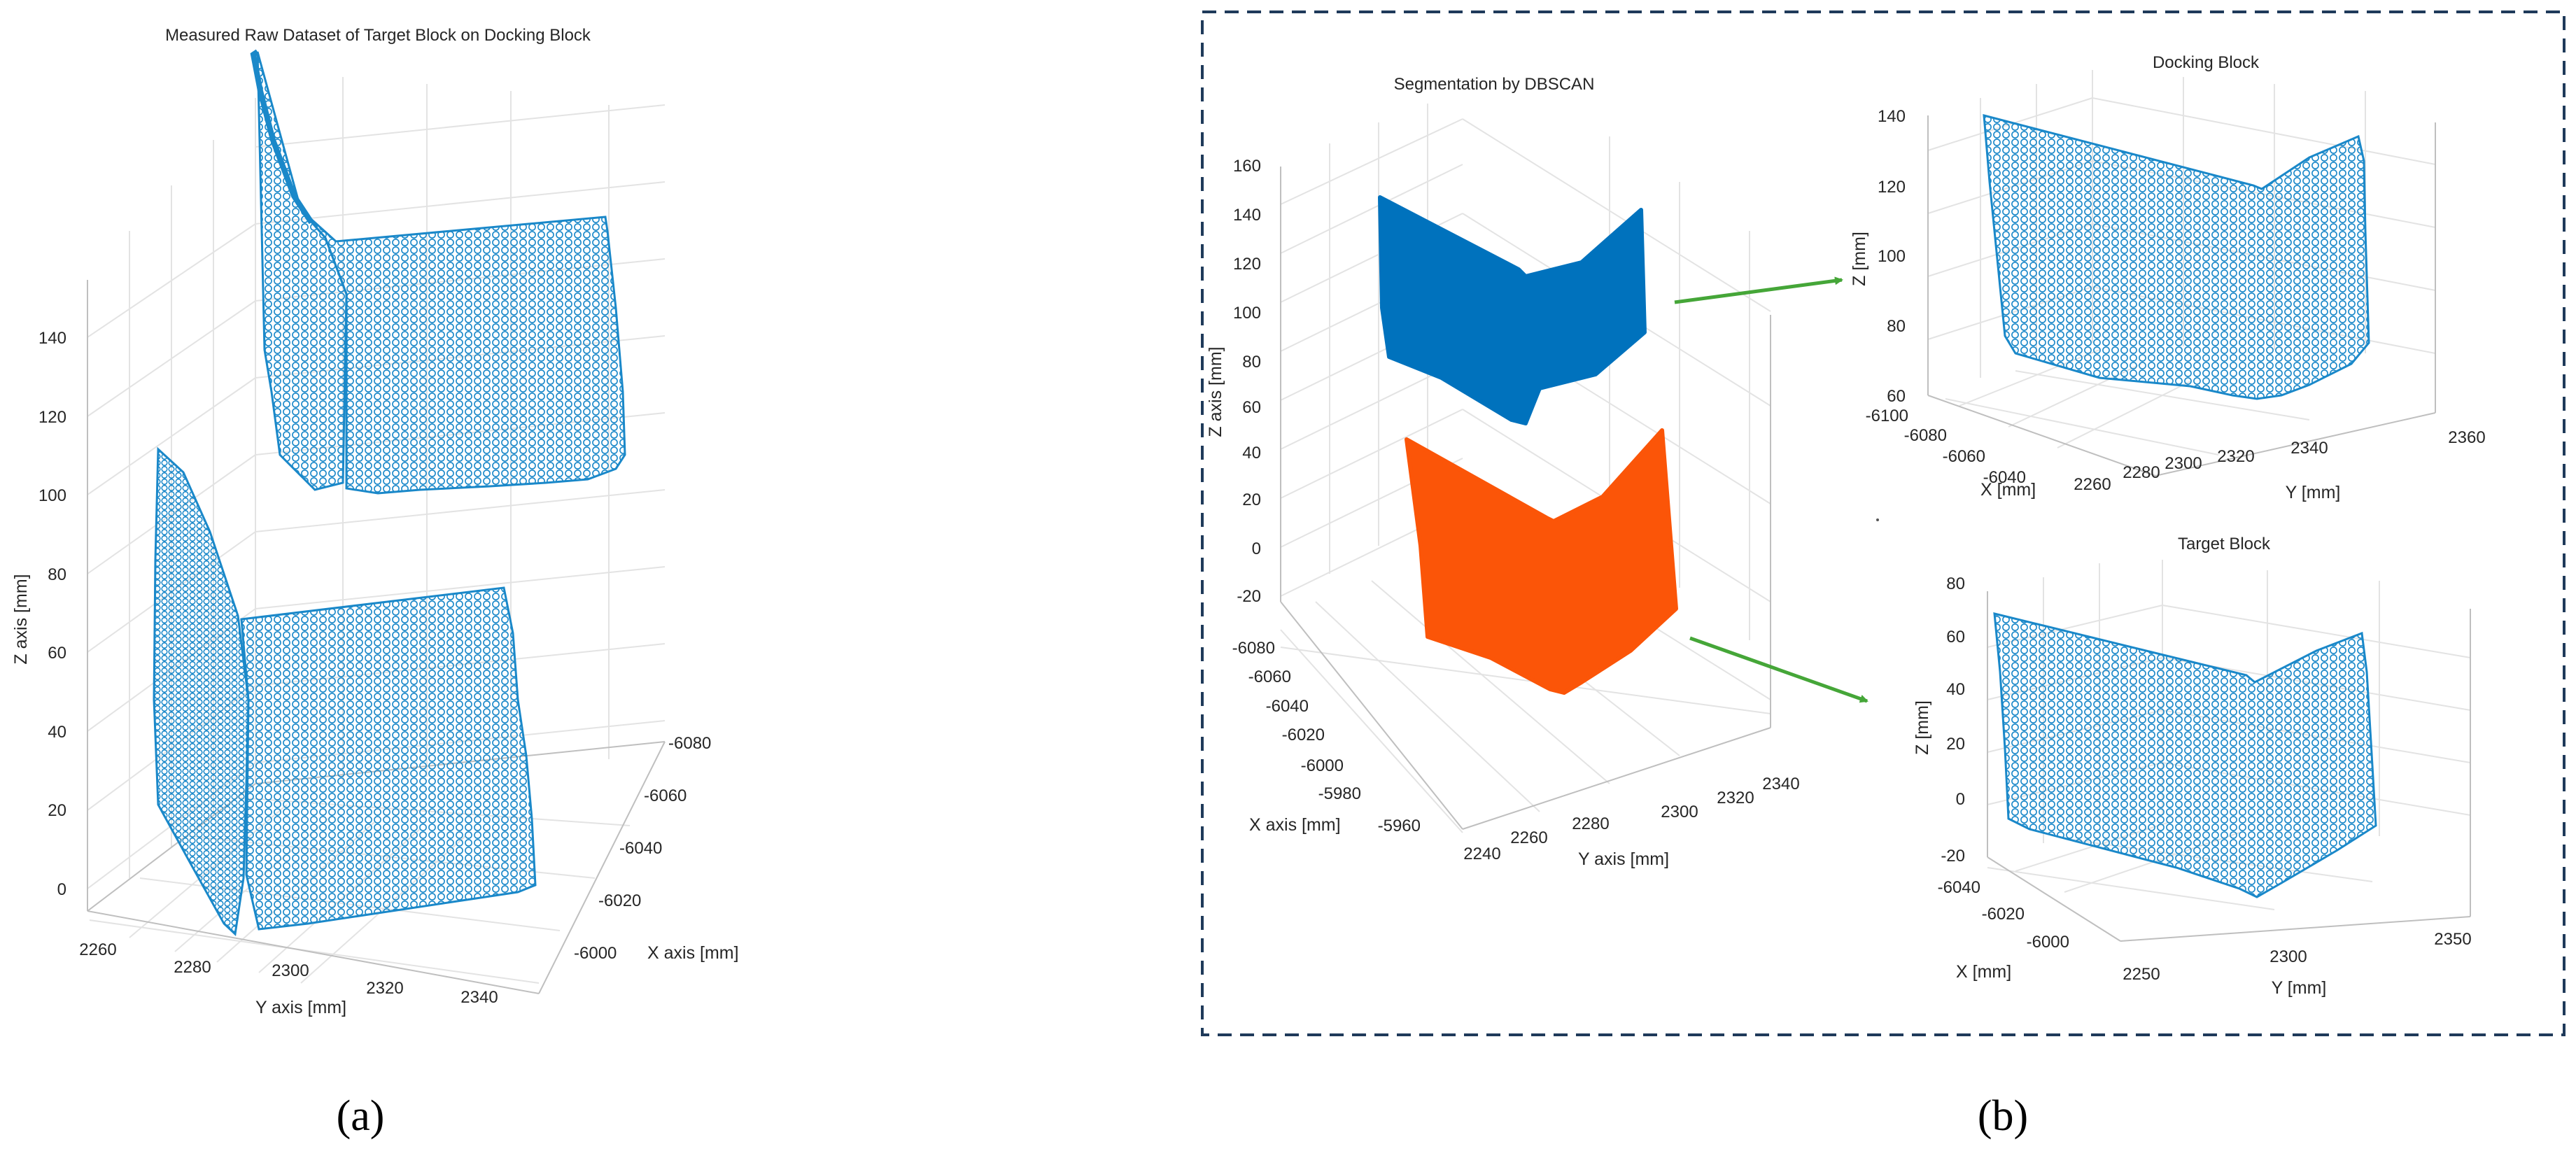 This screenshot has width=2576, height=1158. What do you see at coordinates (1955, 690) in the screenshot?
I see `target-z-tick: 40` at bounding box center [1955, 690].